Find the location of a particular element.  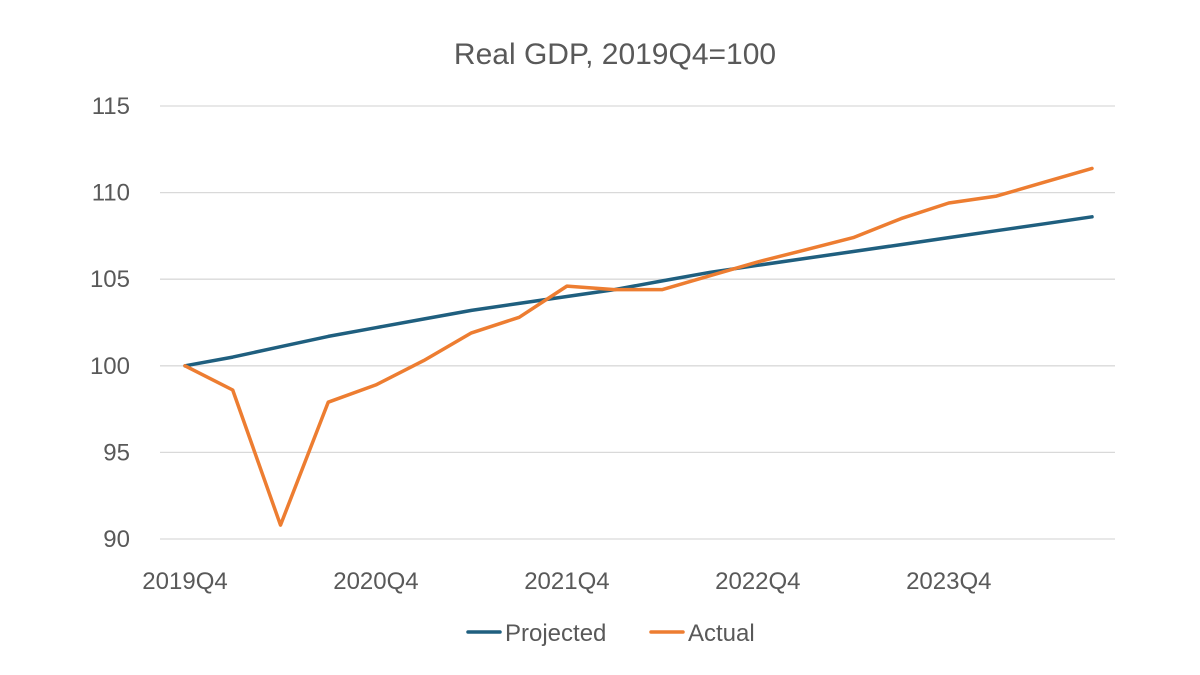

x-tick-label: 2020Q4 is located at coordinates (375, 581).